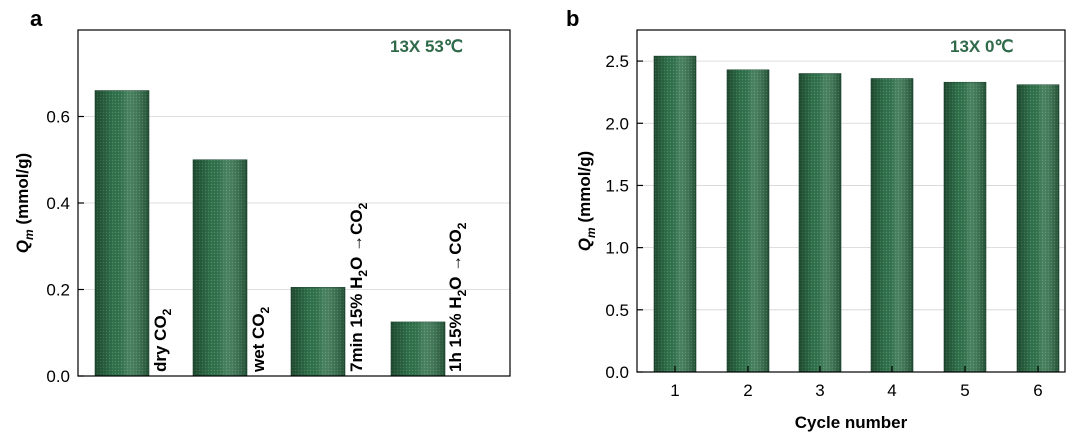  I want to click on x-tick-label: 1, so click(674, 390).